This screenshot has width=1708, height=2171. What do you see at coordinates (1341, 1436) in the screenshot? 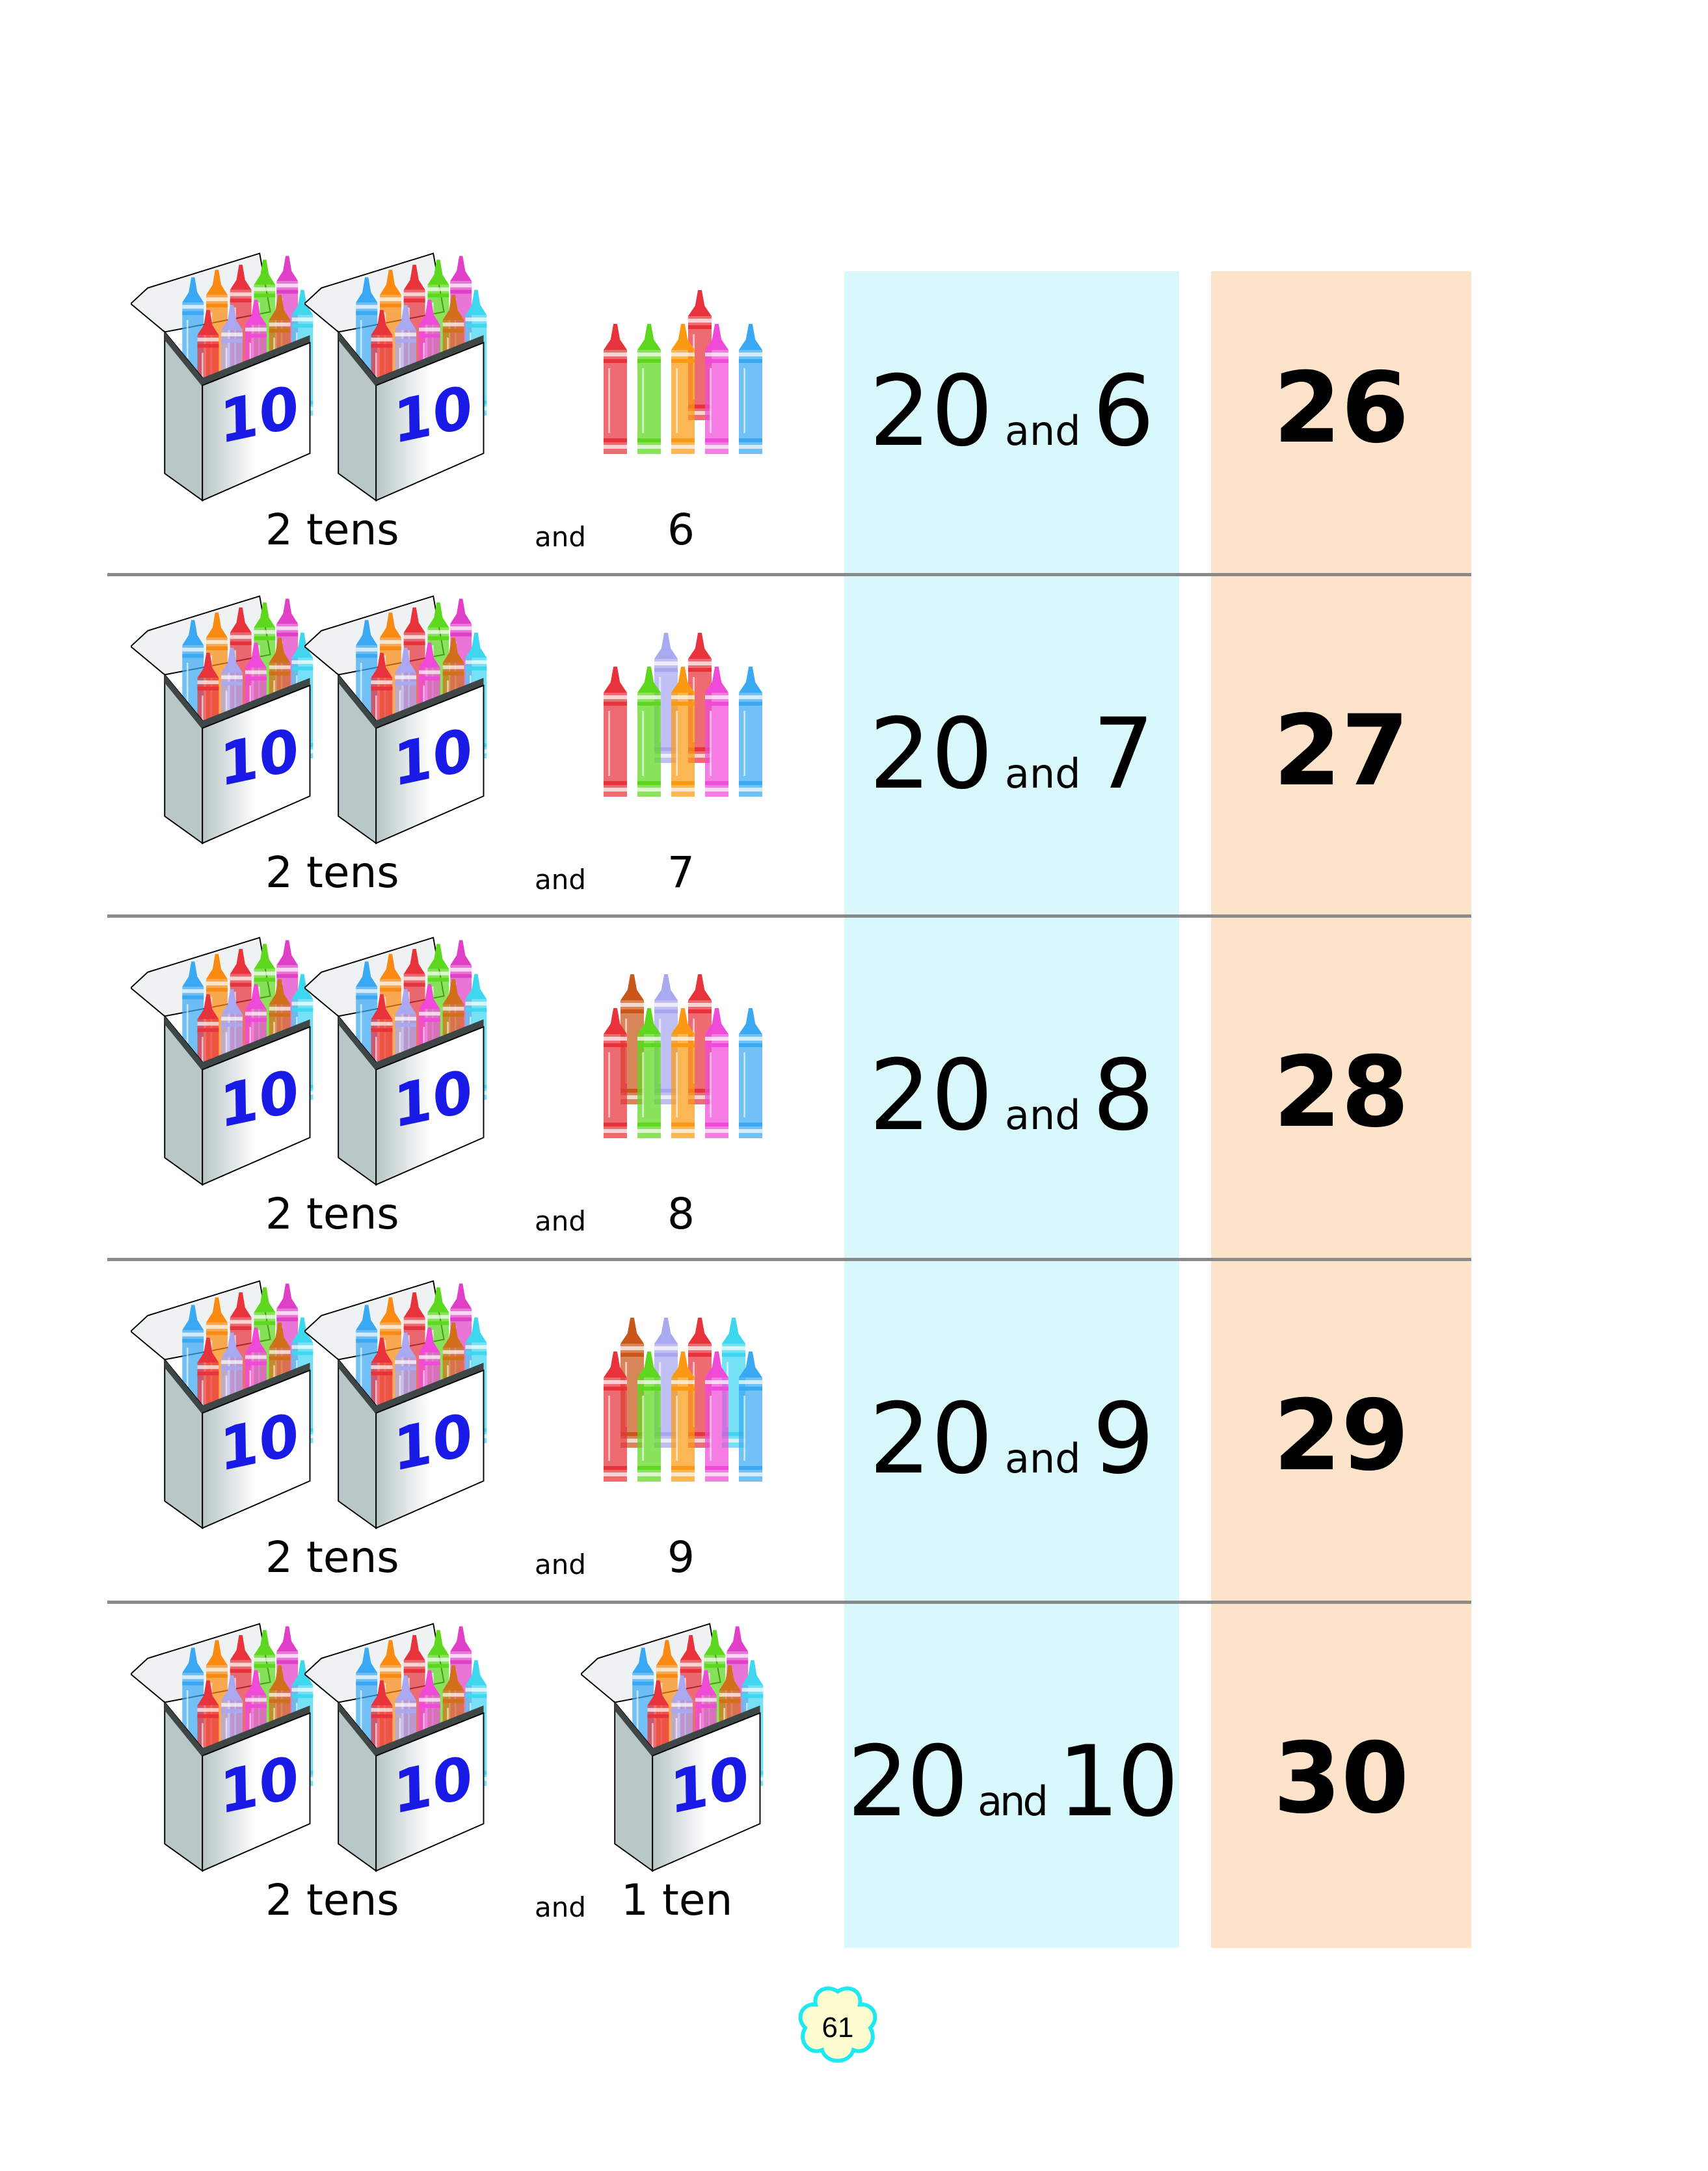
I see `total-number: 29` at bounding box center [1341, 1436].